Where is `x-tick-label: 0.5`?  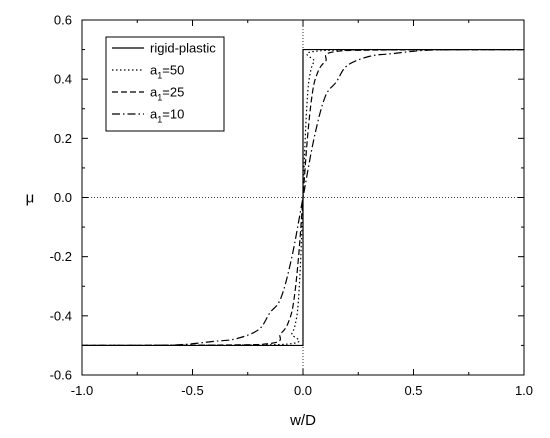
x-tick-label: 0.5 is located at coordinates (413, 390).